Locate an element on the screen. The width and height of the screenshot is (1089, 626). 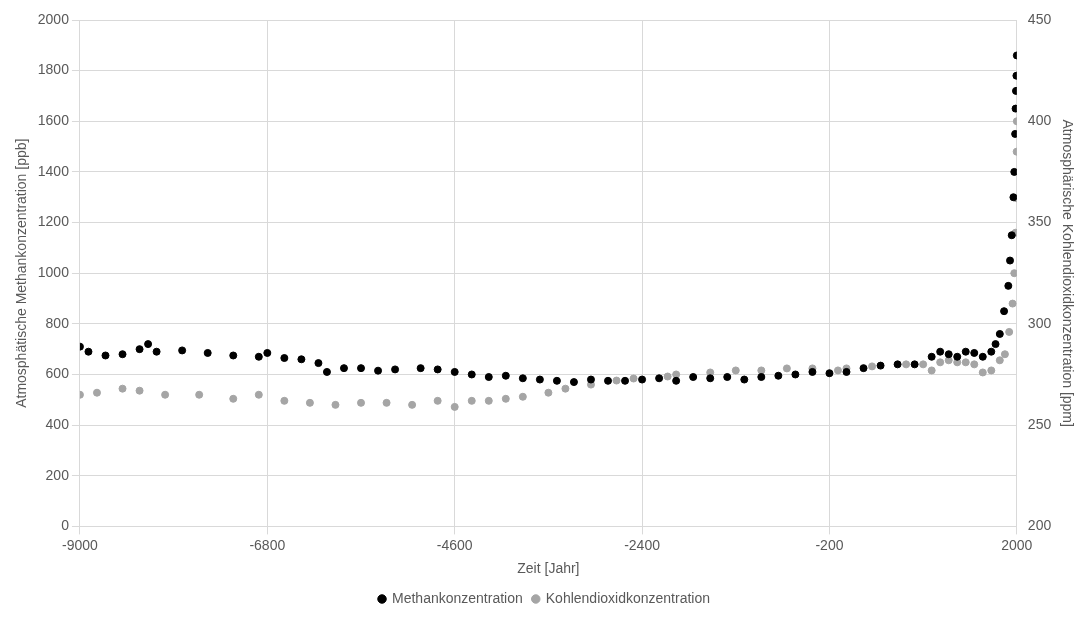
y-tick-label: 200 is located at coordinates (57, 474).